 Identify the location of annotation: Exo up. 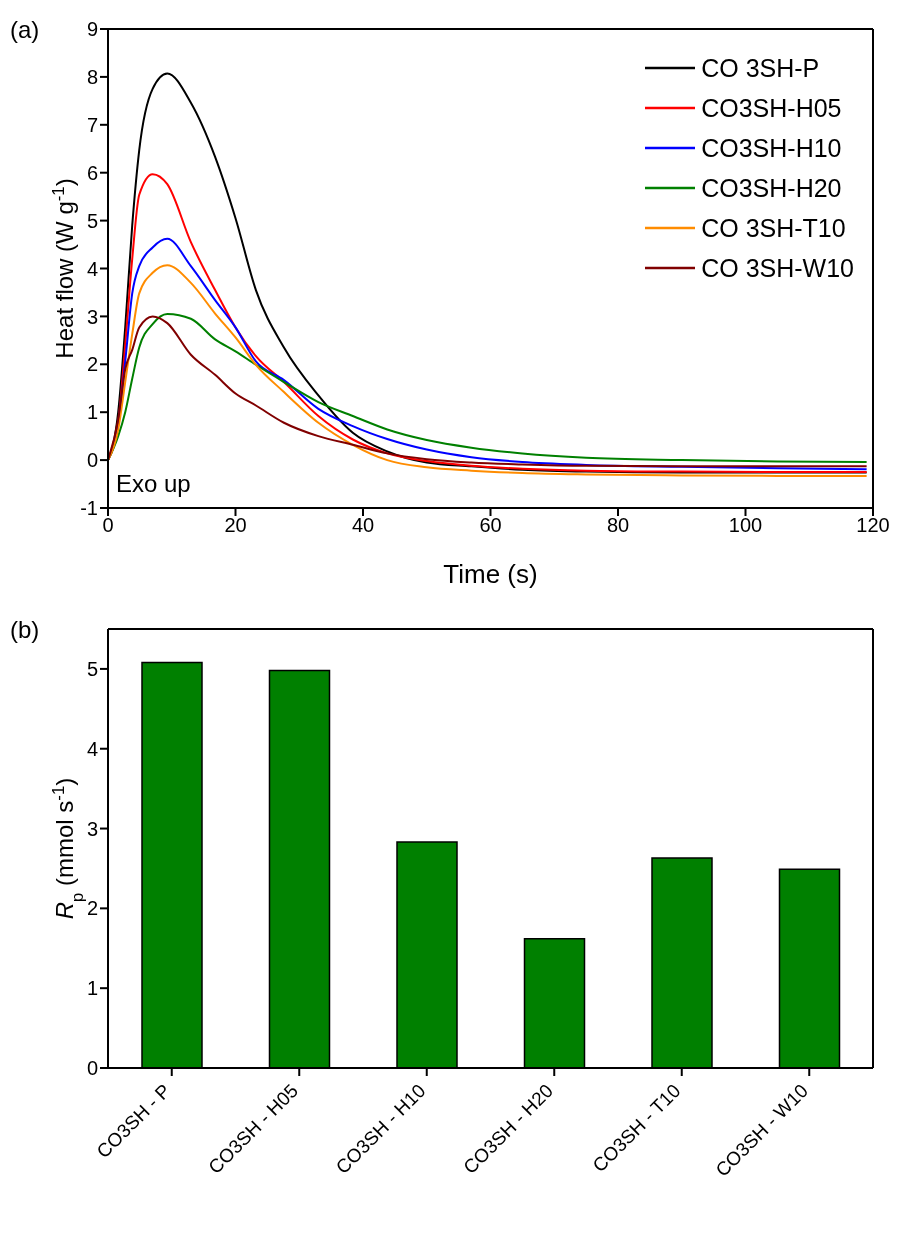
(153, 484).